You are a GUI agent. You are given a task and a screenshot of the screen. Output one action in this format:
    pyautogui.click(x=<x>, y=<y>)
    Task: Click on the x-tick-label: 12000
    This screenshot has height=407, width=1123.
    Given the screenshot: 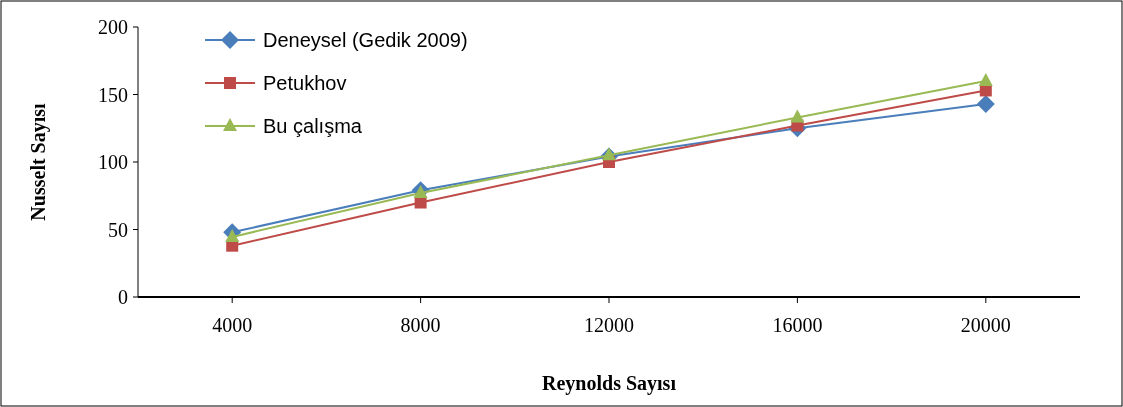 What is the action you would take?
    pyautogui.click(x=609, y=325)
    